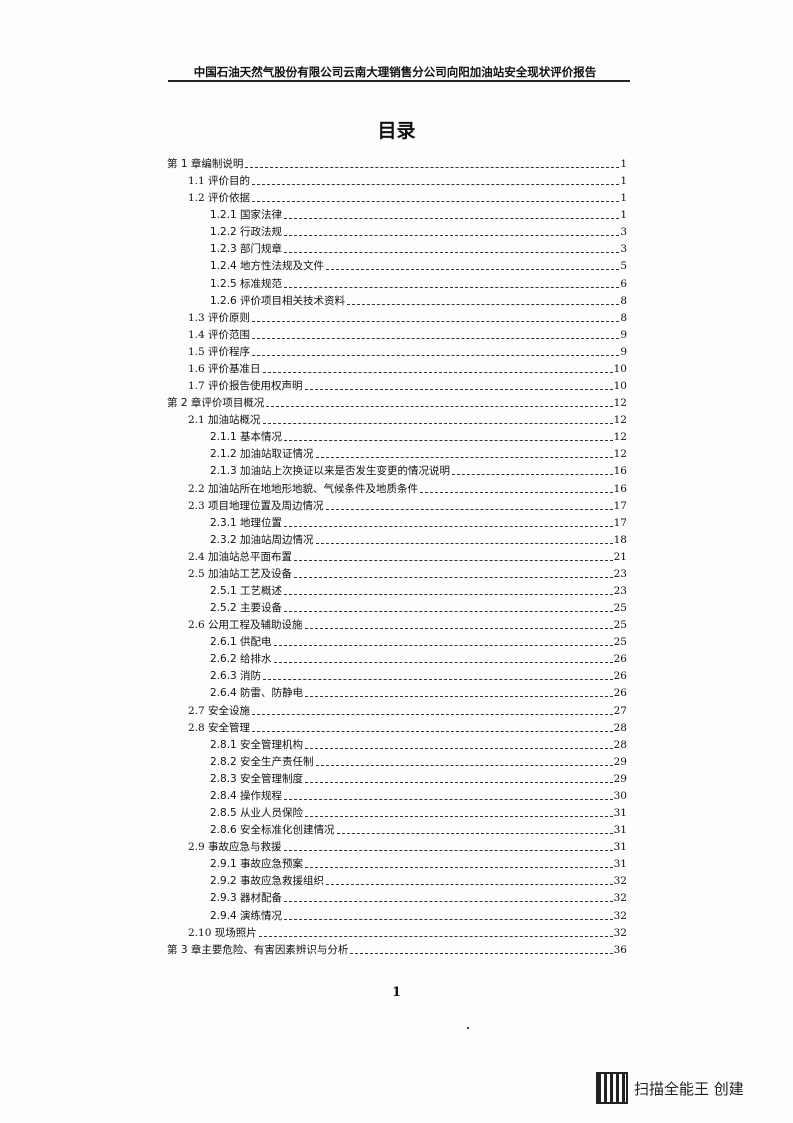  Describe the element at coordinates (418, 264) in the screenshot. I see `toc-entry: 1.2.4 地方性法规及文件 5` at that location.